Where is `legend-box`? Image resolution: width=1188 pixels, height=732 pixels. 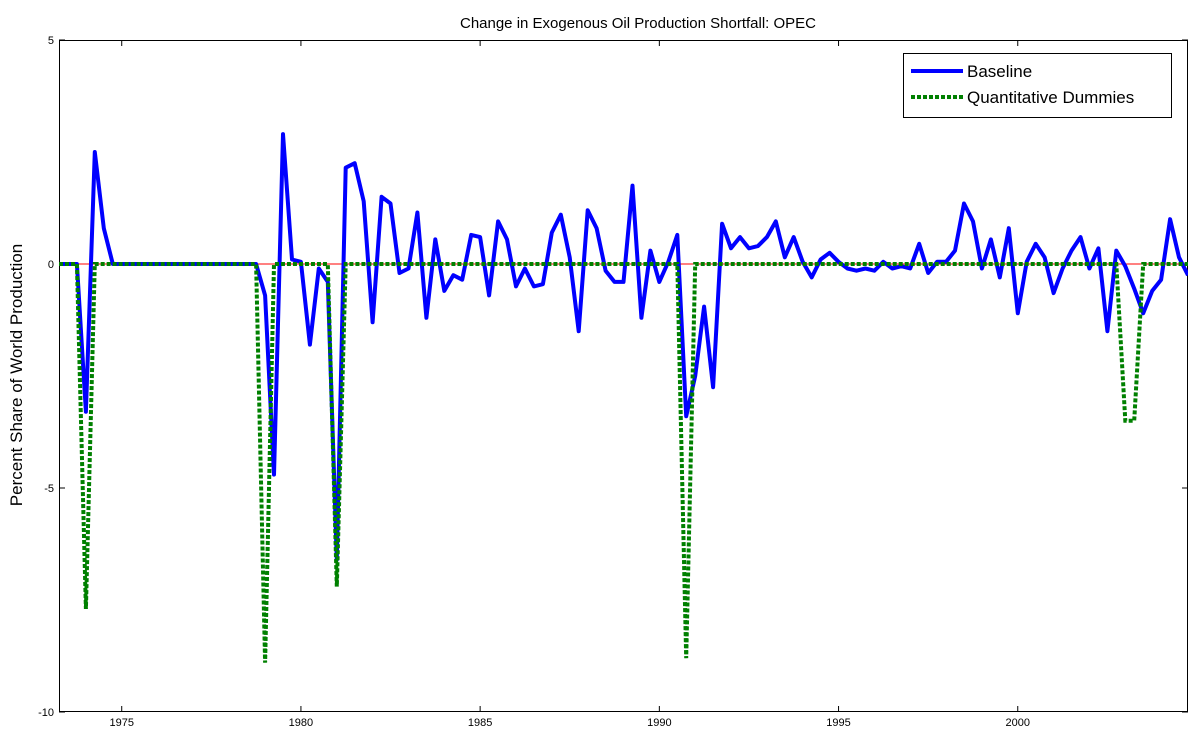
legend-box is located at coordinates (1037, 85).